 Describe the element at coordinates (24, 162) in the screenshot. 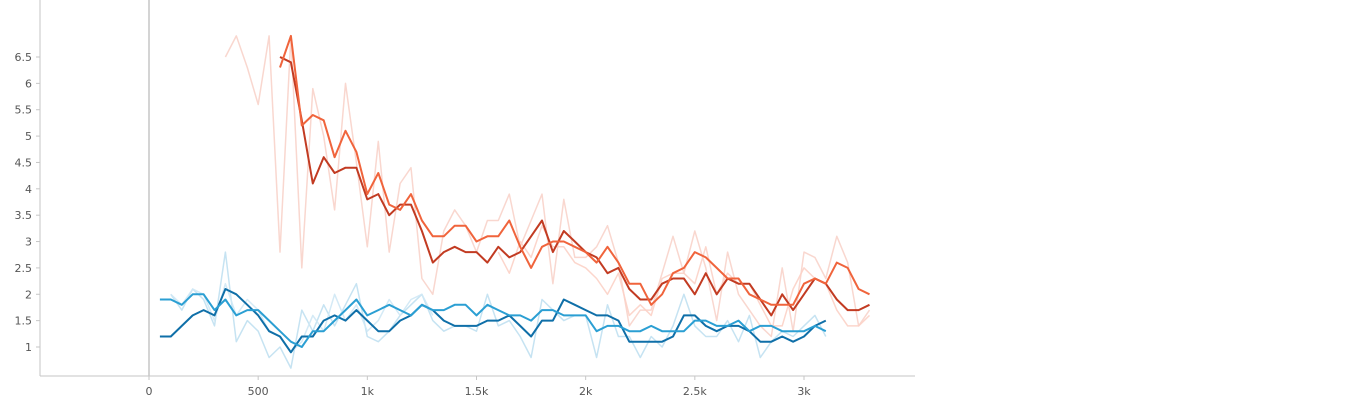

I see `y-tick-label: 4.5` at that location.